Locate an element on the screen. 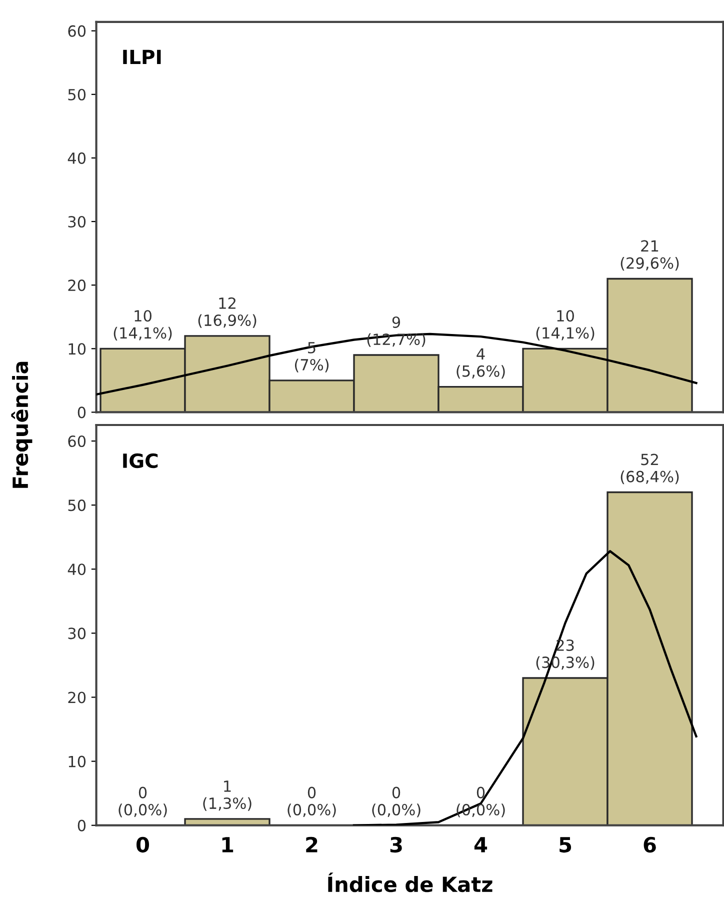  x-tick-label: 5 is located at coordinates (566, 845).